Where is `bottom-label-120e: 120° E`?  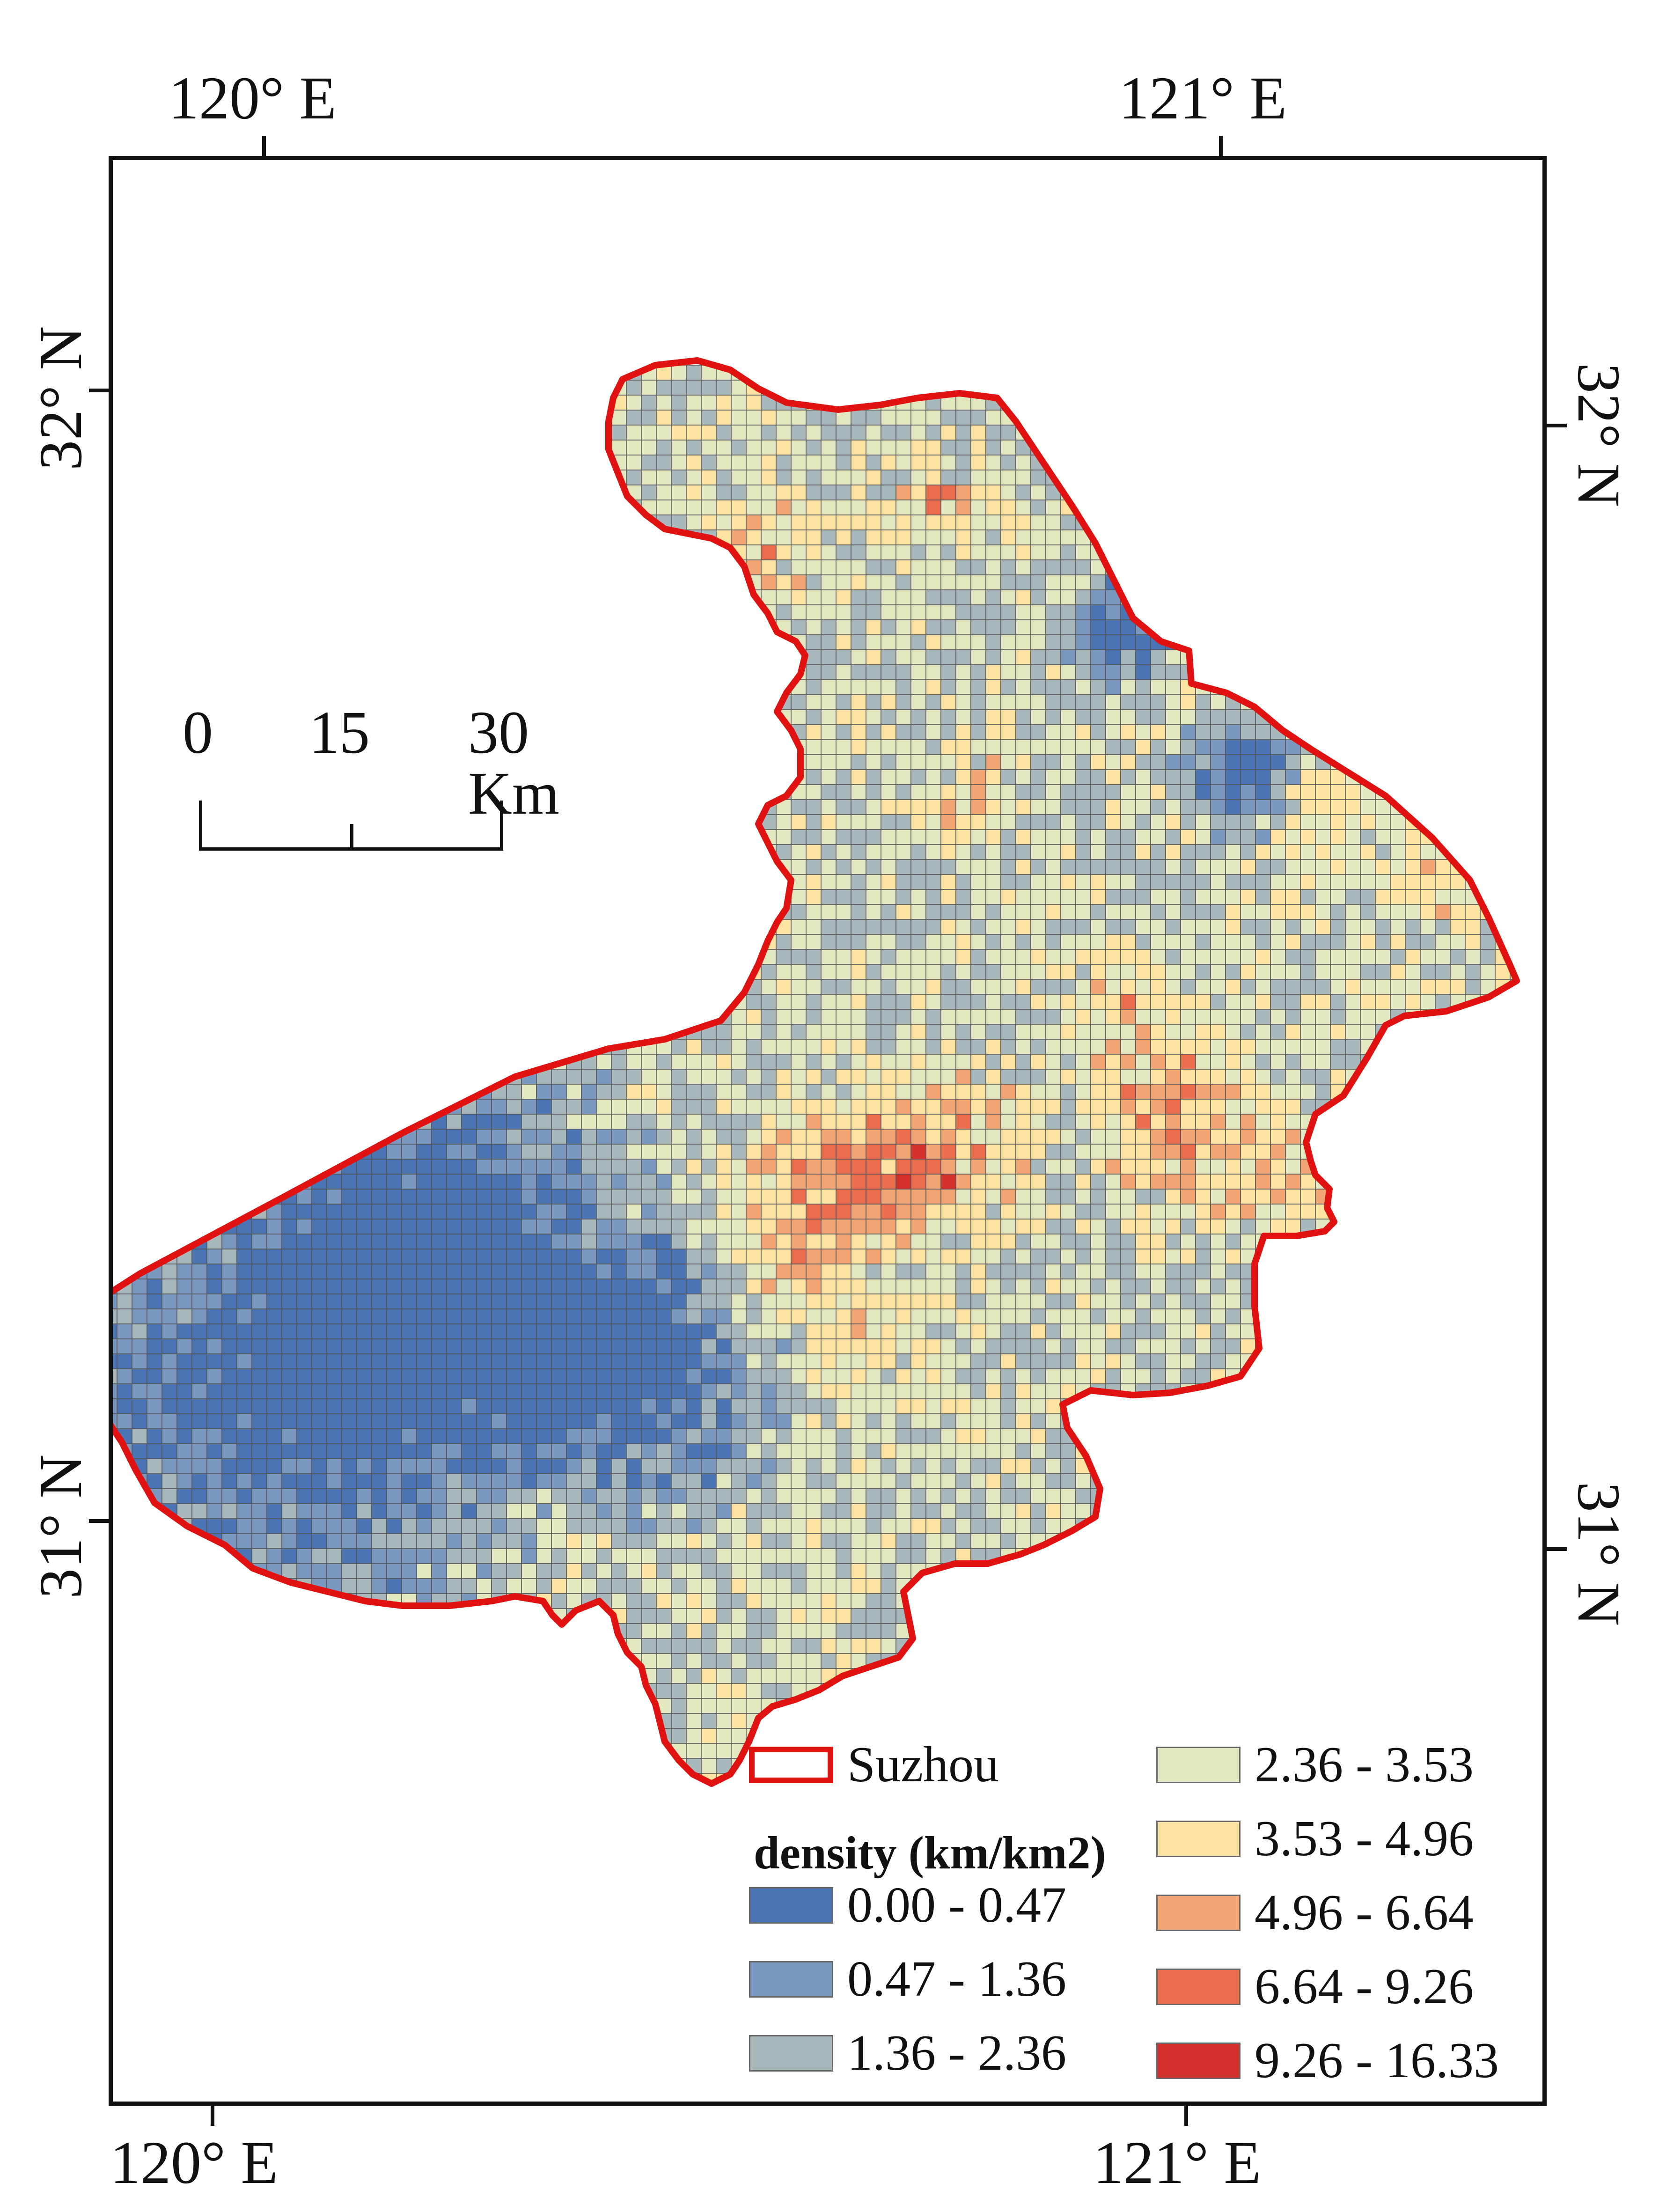
bottom-label-120e: 120° E is located at coordinates (194, 2163).